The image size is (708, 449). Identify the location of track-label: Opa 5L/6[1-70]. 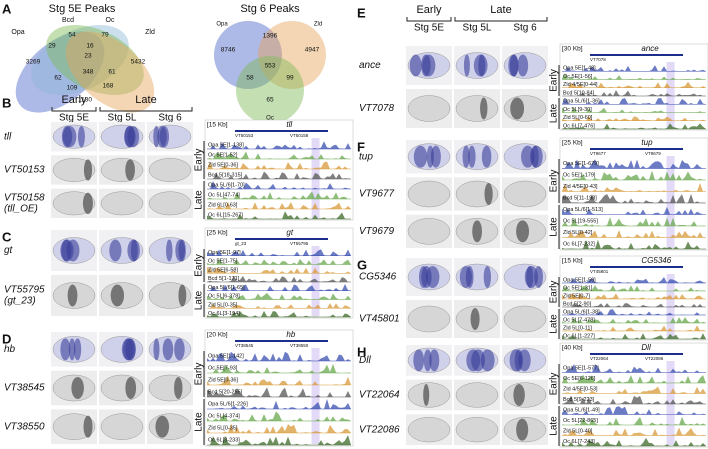
(226, 185).